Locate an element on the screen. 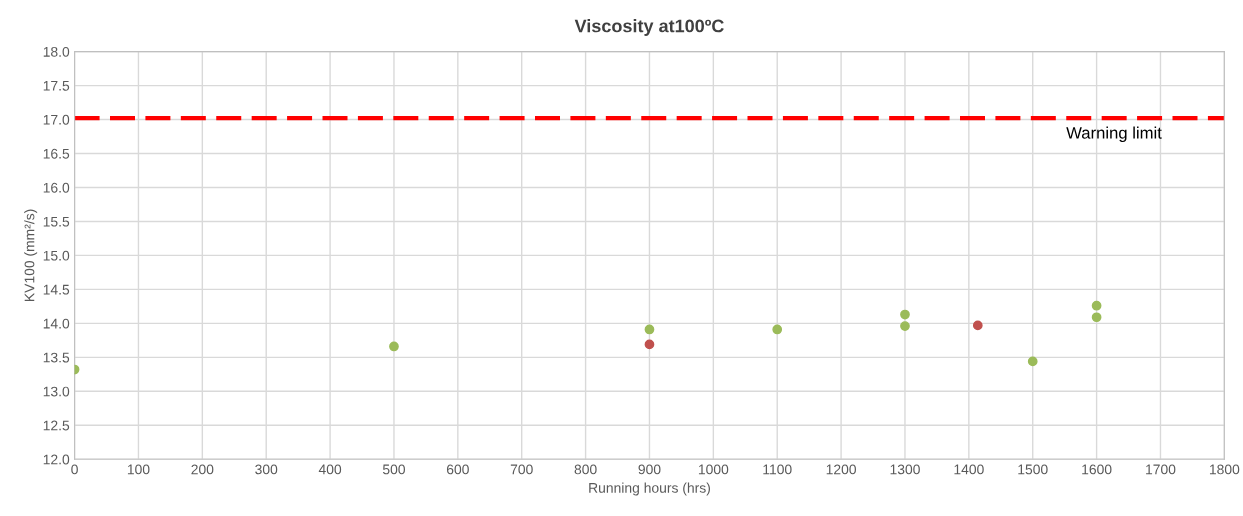  y-axis-title: KV100 (mm²/s) is located at coordinates (31, 255).